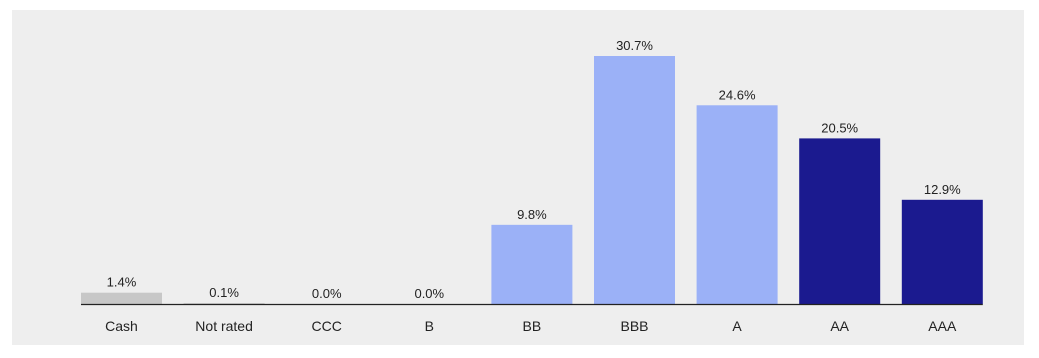 This screenshot has width=1039, height=358. Describe the element at coordinates (224, 292) in the screenshot. I see `value-label-not-rated: 0.1%` at that location.